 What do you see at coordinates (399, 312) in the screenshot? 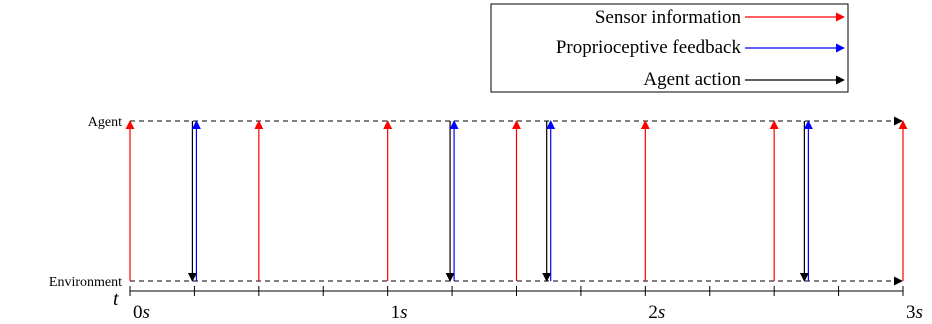
I see `axis-tick-label: 1s` at bounding box center [399, 312].